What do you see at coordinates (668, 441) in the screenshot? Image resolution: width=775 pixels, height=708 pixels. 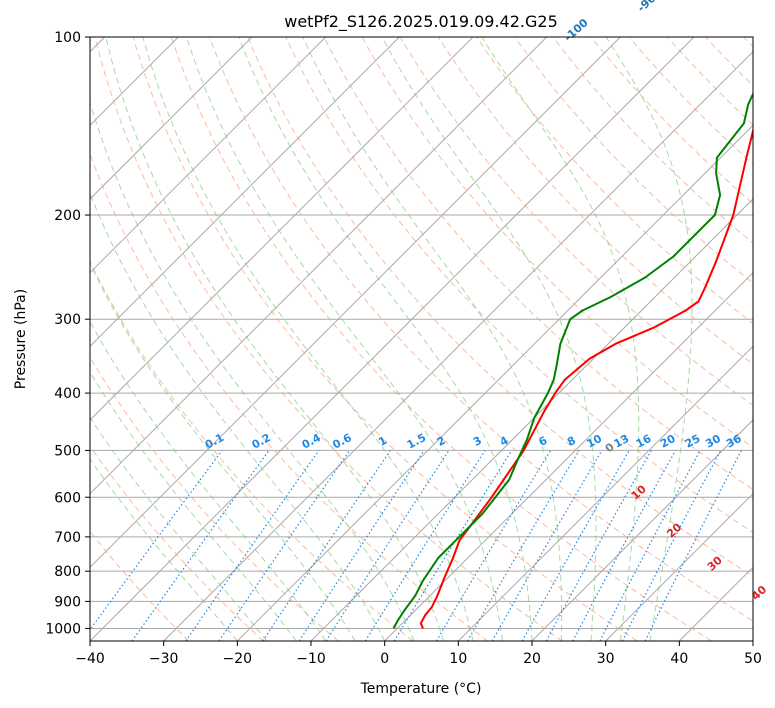 I see `mixing-ratio-label: 20` at bounding box center [668, 441].